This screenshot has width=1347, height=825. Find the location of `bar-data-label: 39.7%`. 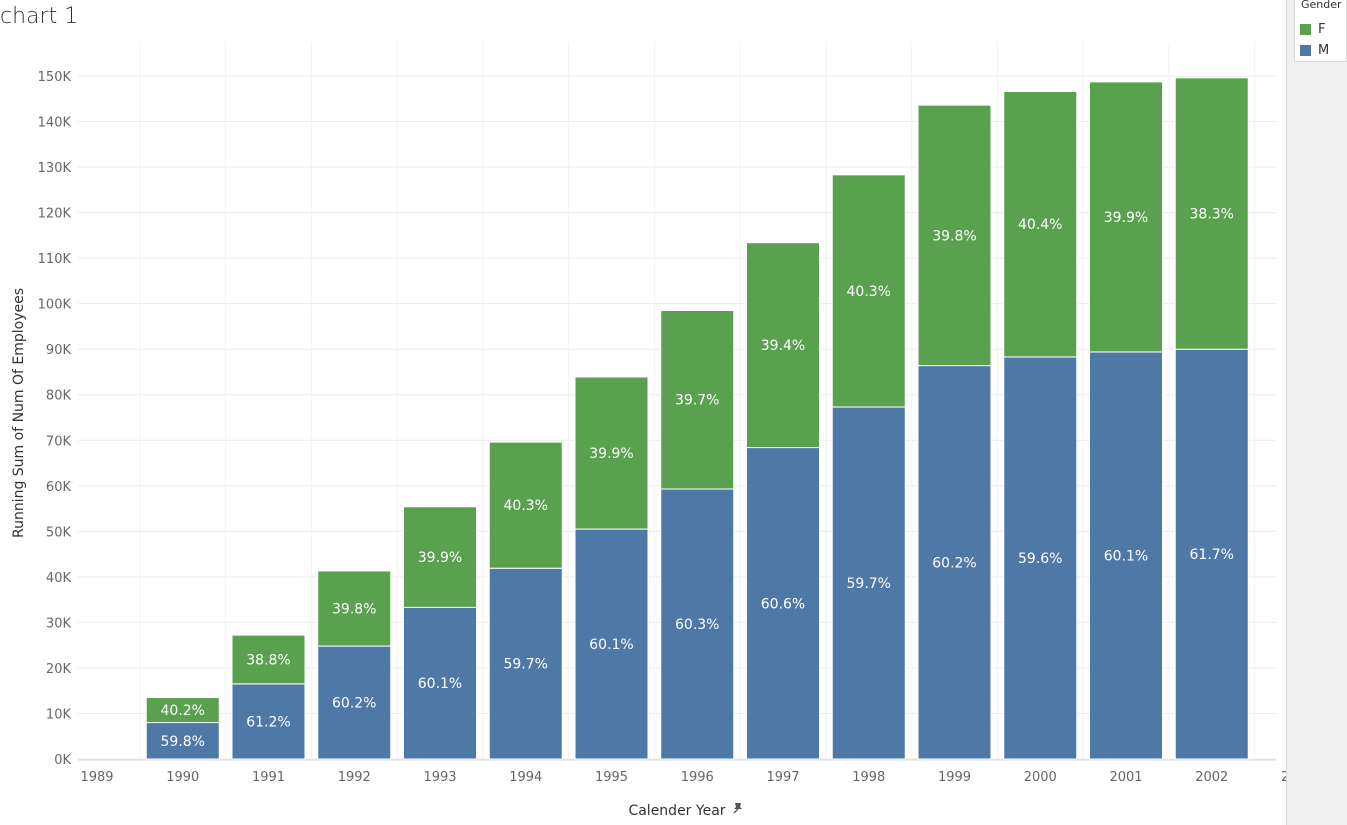

bar-data-label: 39.7% is located at coordinates (697, 401).